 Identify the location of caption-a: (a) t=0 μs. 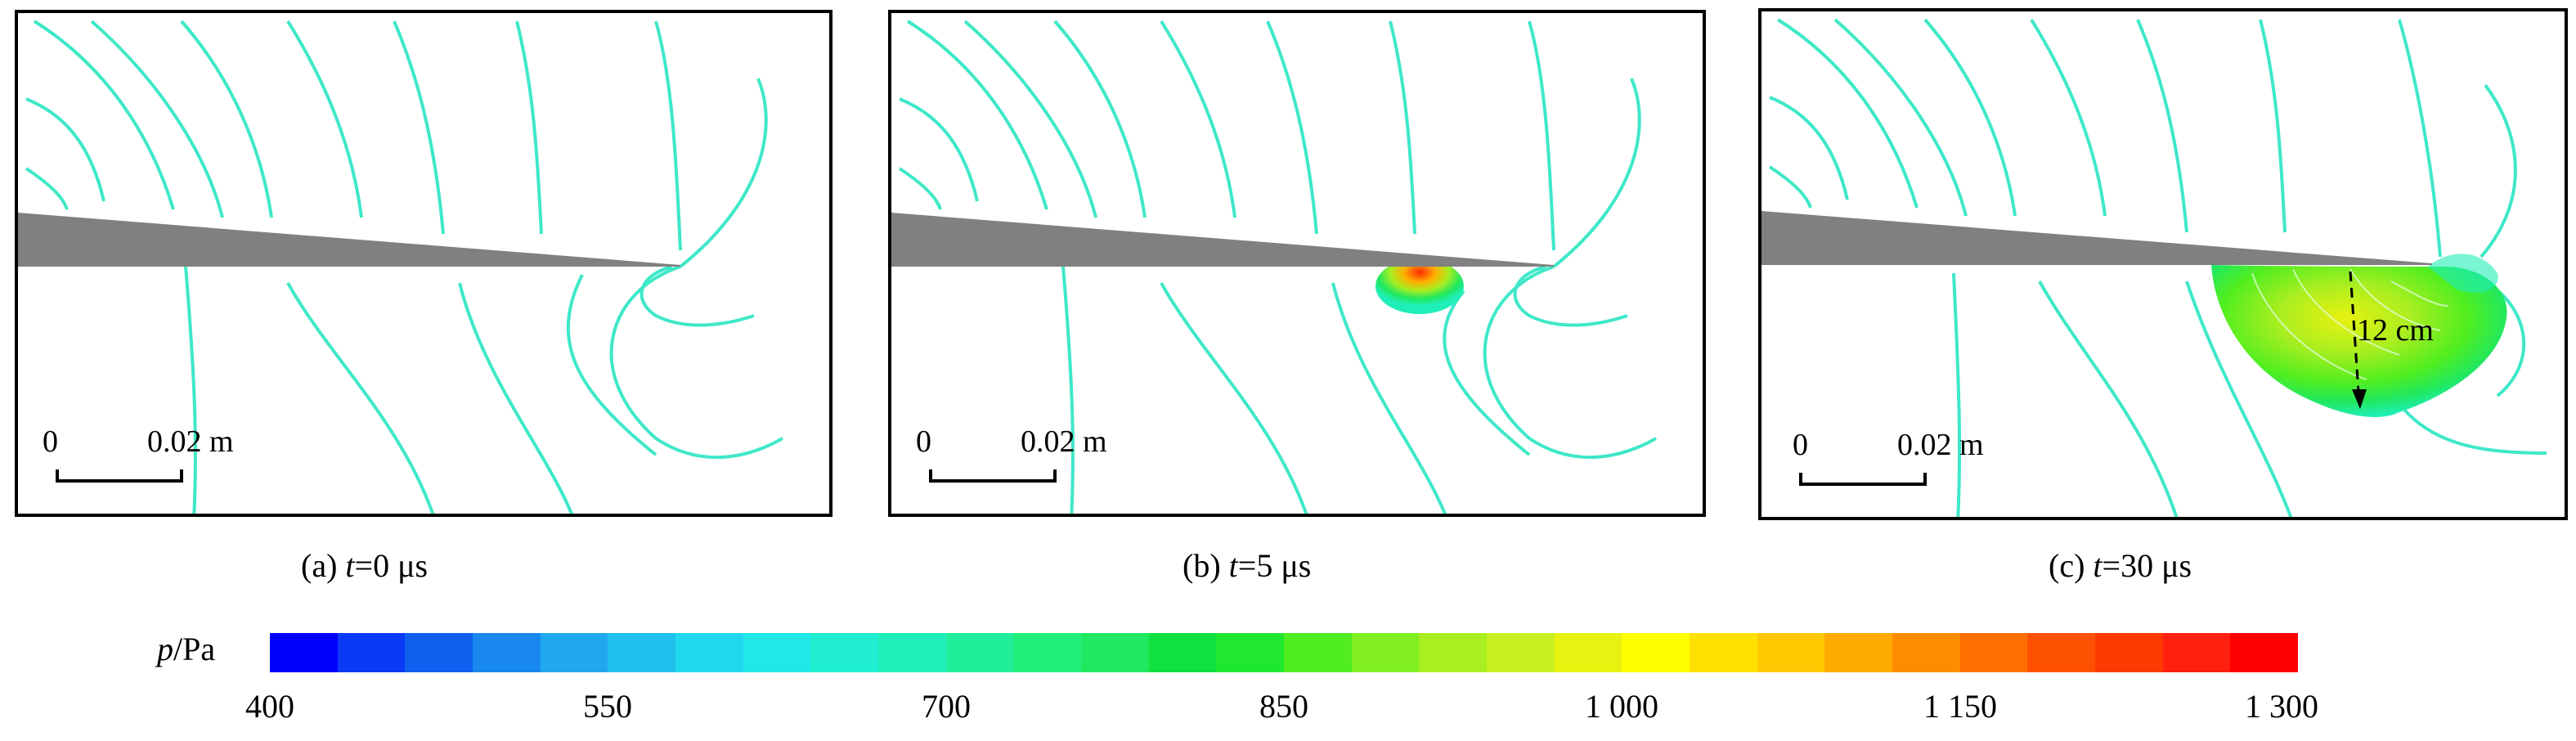
(365, 565).